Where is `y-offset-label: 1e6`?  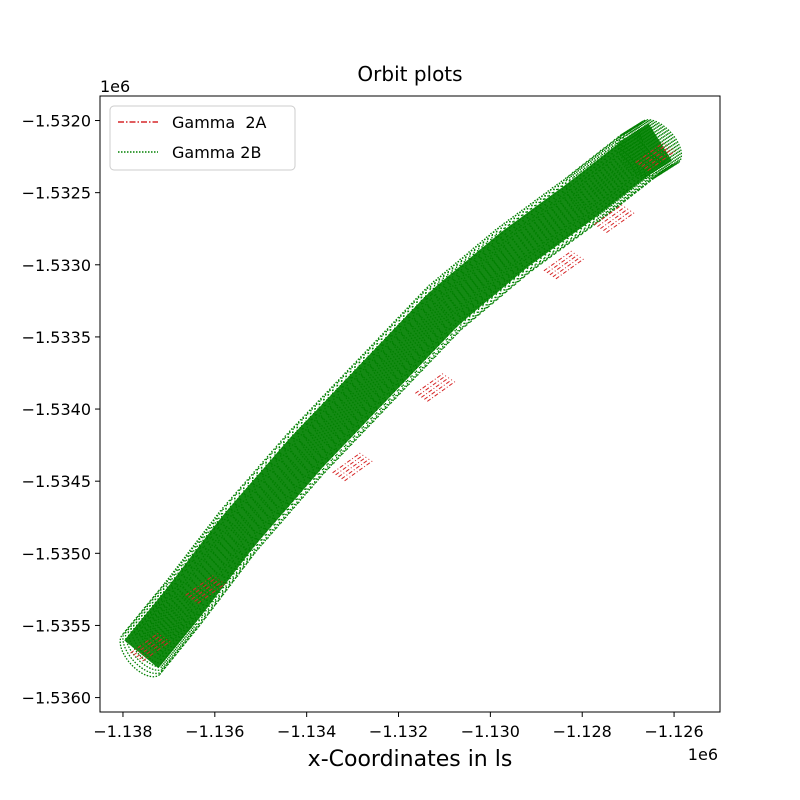 y-offset-label: 1e6 is located at coordinates (115, 86).